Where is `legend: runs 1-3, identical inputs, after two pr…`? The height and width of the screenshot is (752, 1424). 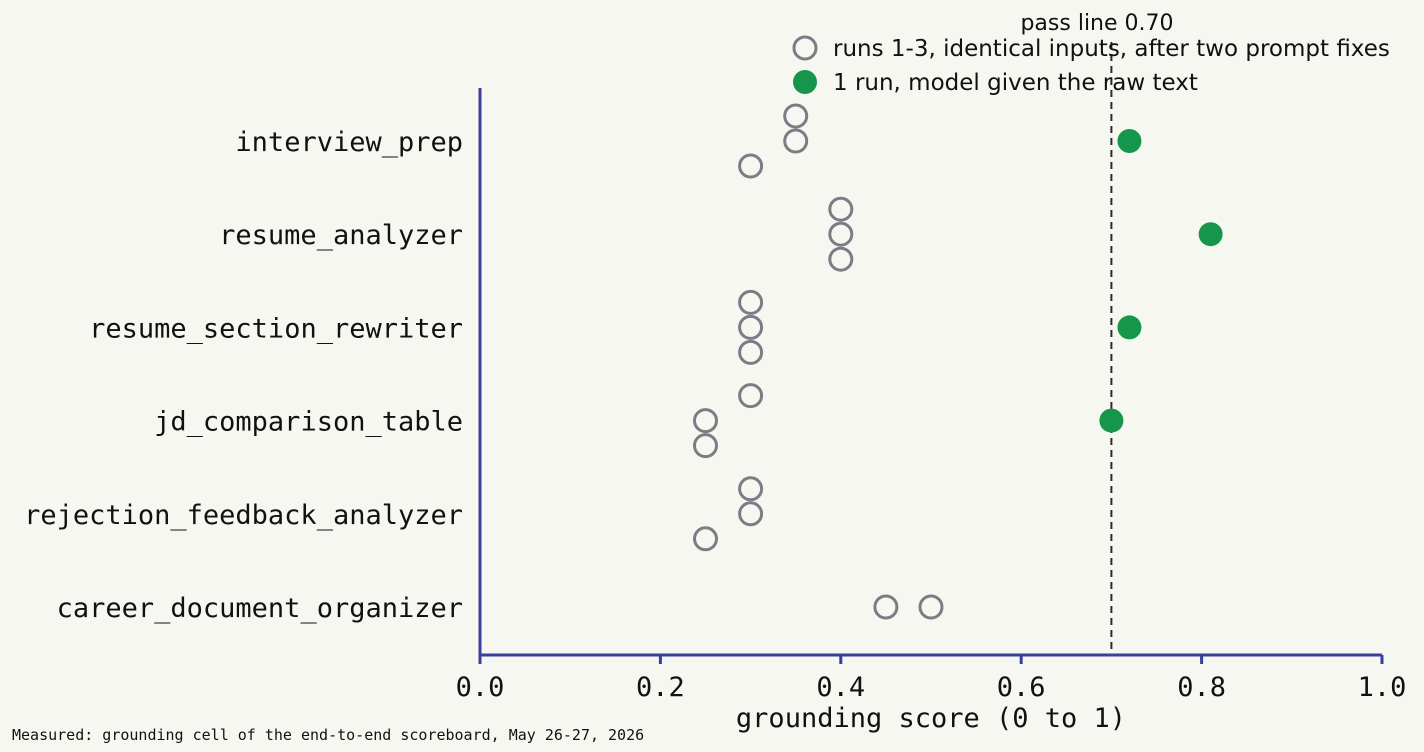 legend: runs 1-3, identical inputs, after two pr… is located at coordinates (1091, 65).